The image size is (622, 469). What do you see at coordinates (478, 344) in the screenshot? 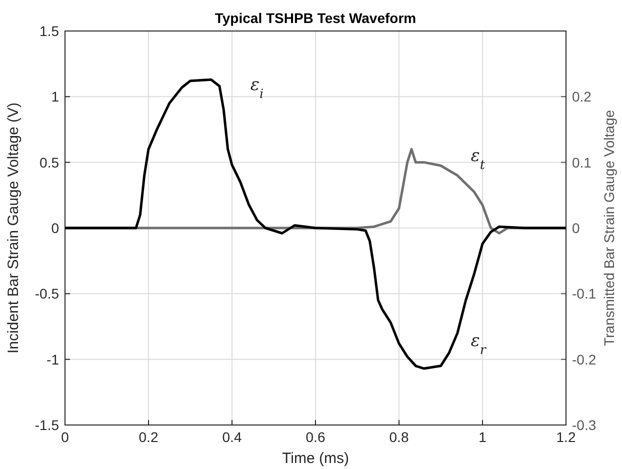
I see `annotation: ε$_{r}$` at bounding box center [478, 344].